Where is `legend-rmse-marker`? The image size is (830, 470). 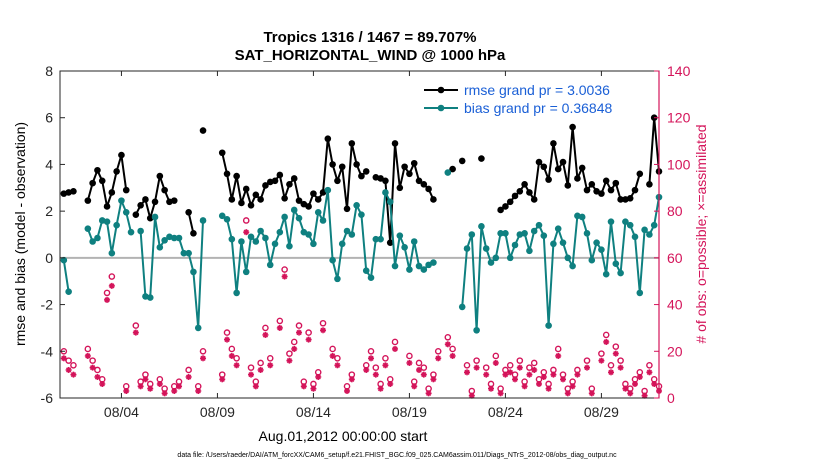
legend-rmse-marker is located at coordinates (441, 90).